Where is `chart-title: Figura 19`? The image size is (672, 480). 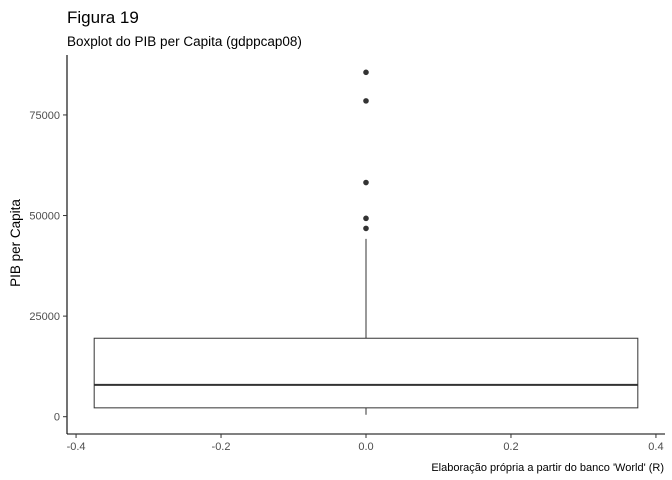
chart-title: Figura 19 is located at coordinates (103, 17).